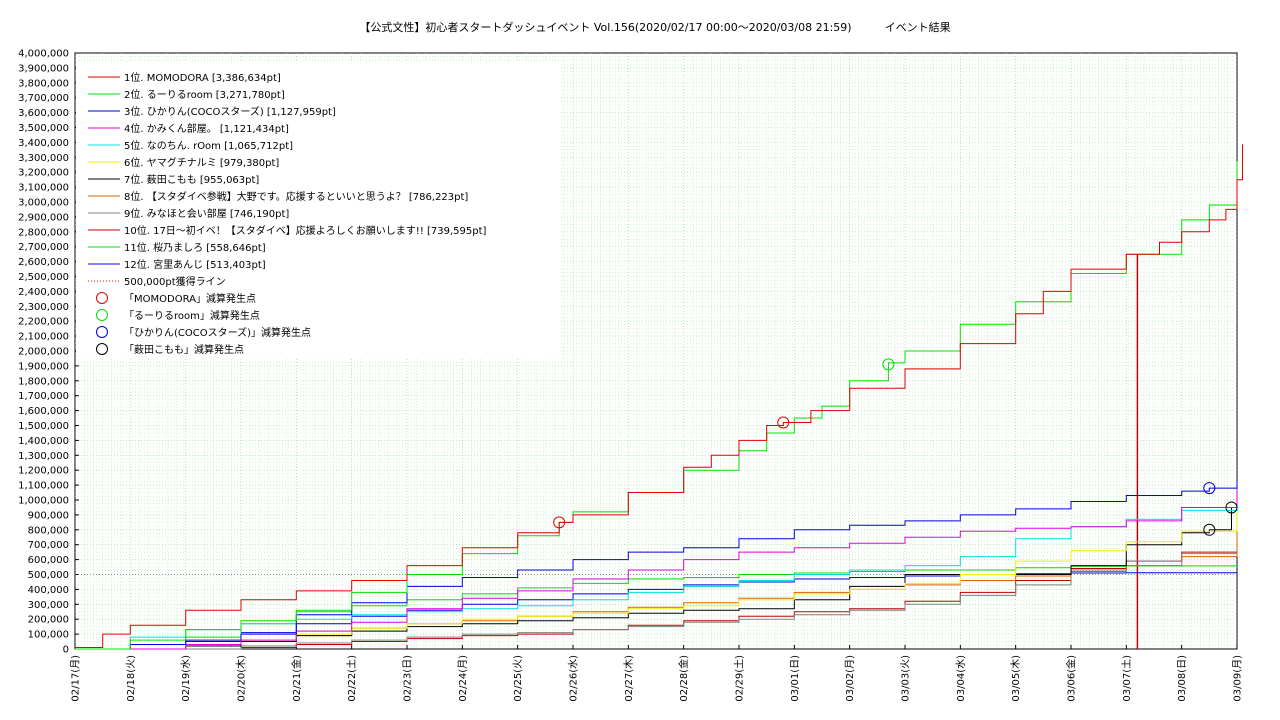  Describe the element at coordinates (43, 366) in the screenshot. I see `y-tick-label: 1,900,000` at that location.